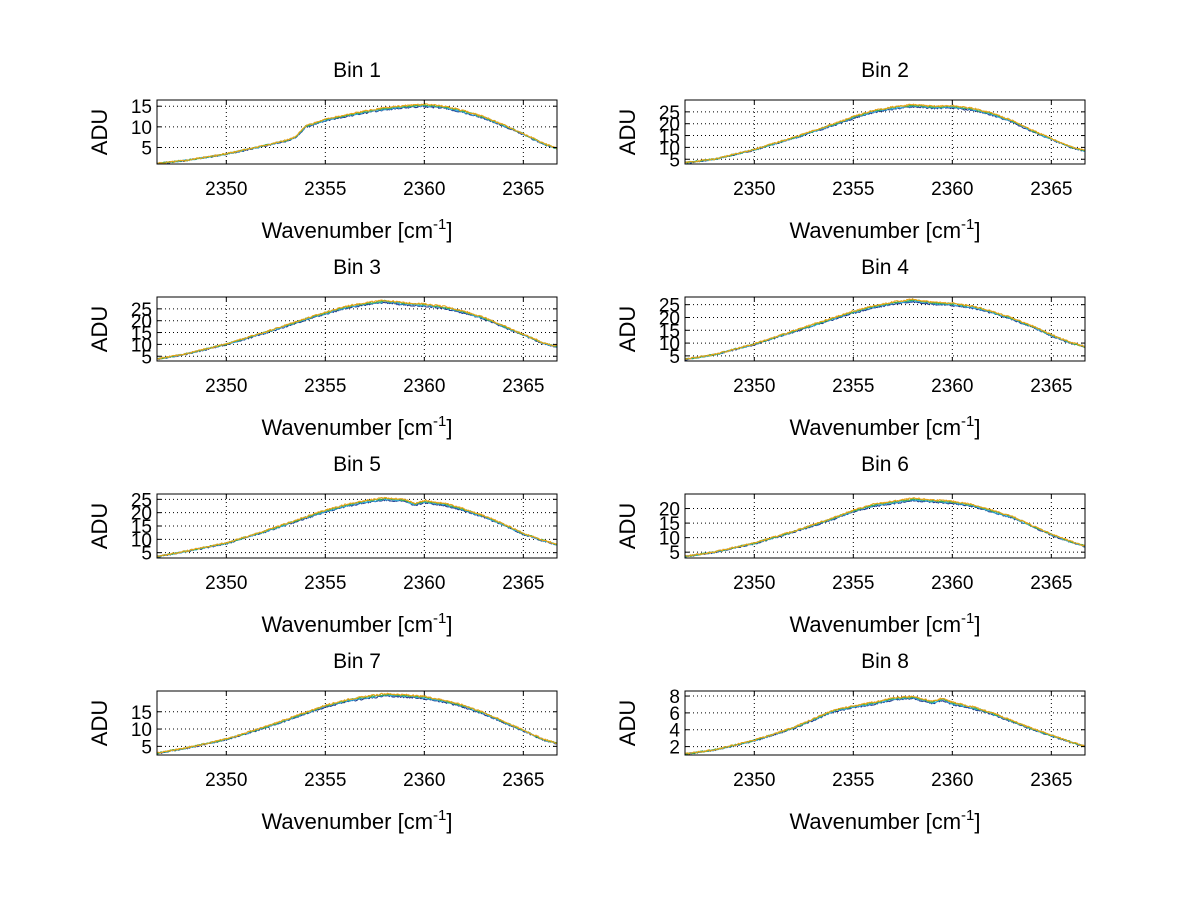 The height and width of the screenshot is (901, 1200). Describe the element at coordinates (357, 267) in the screenshot. I see `panel-title: Bin 3` at that location.